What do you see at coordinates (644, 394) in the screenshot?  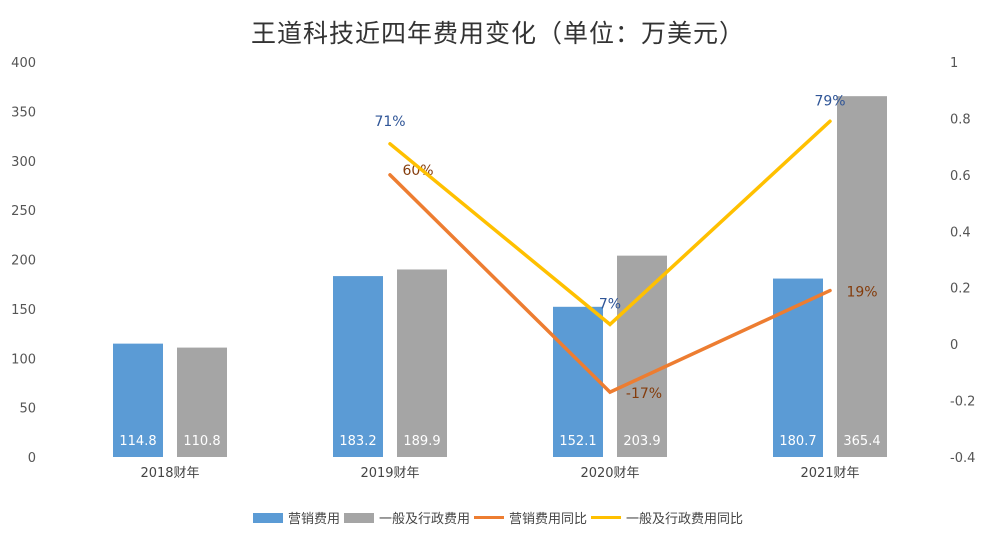 I see `line-value-label: -17%` at bounding box center [644, 394].